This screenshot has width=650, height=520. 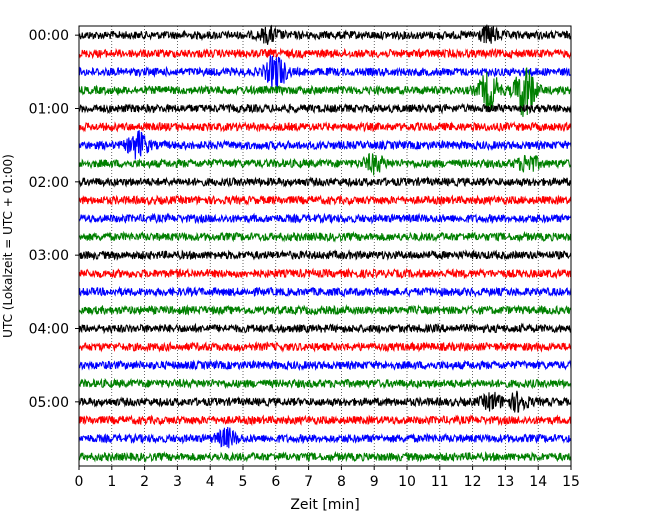 I want to click on y-tick-label: 05:00, so click(x=49, y=403).